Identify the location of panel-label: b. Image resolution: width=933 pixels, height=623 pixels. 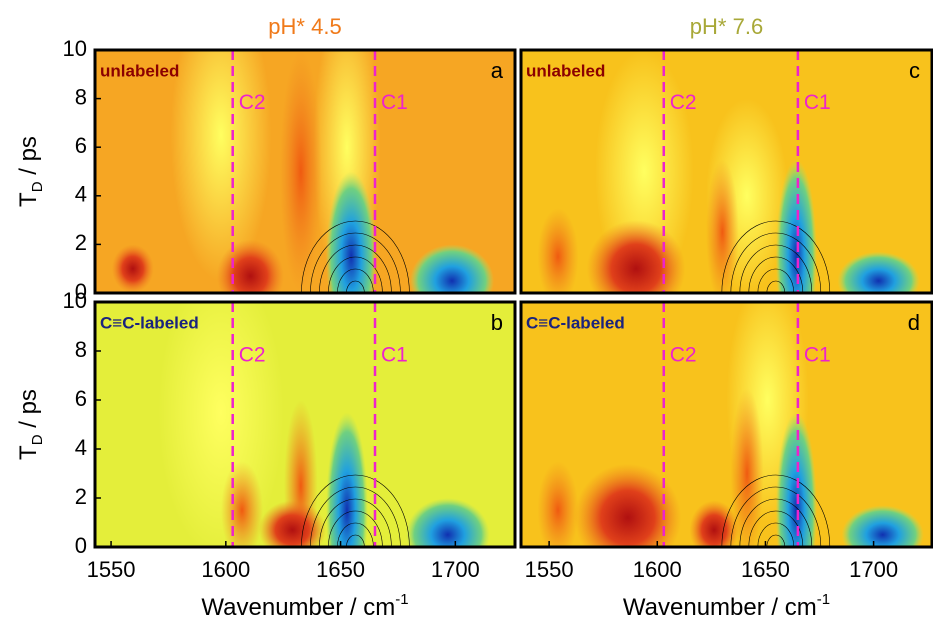
(497, 322).